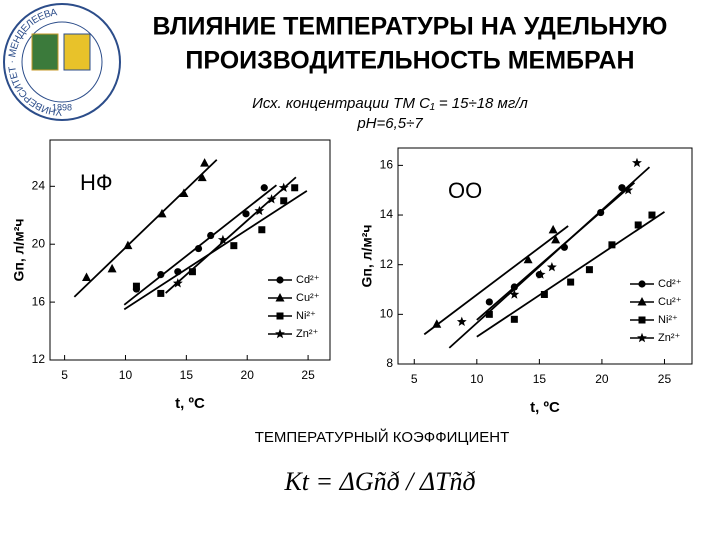 The image size is (720, 540). I want to click on y-tick-label: 24, so click(39, 185).